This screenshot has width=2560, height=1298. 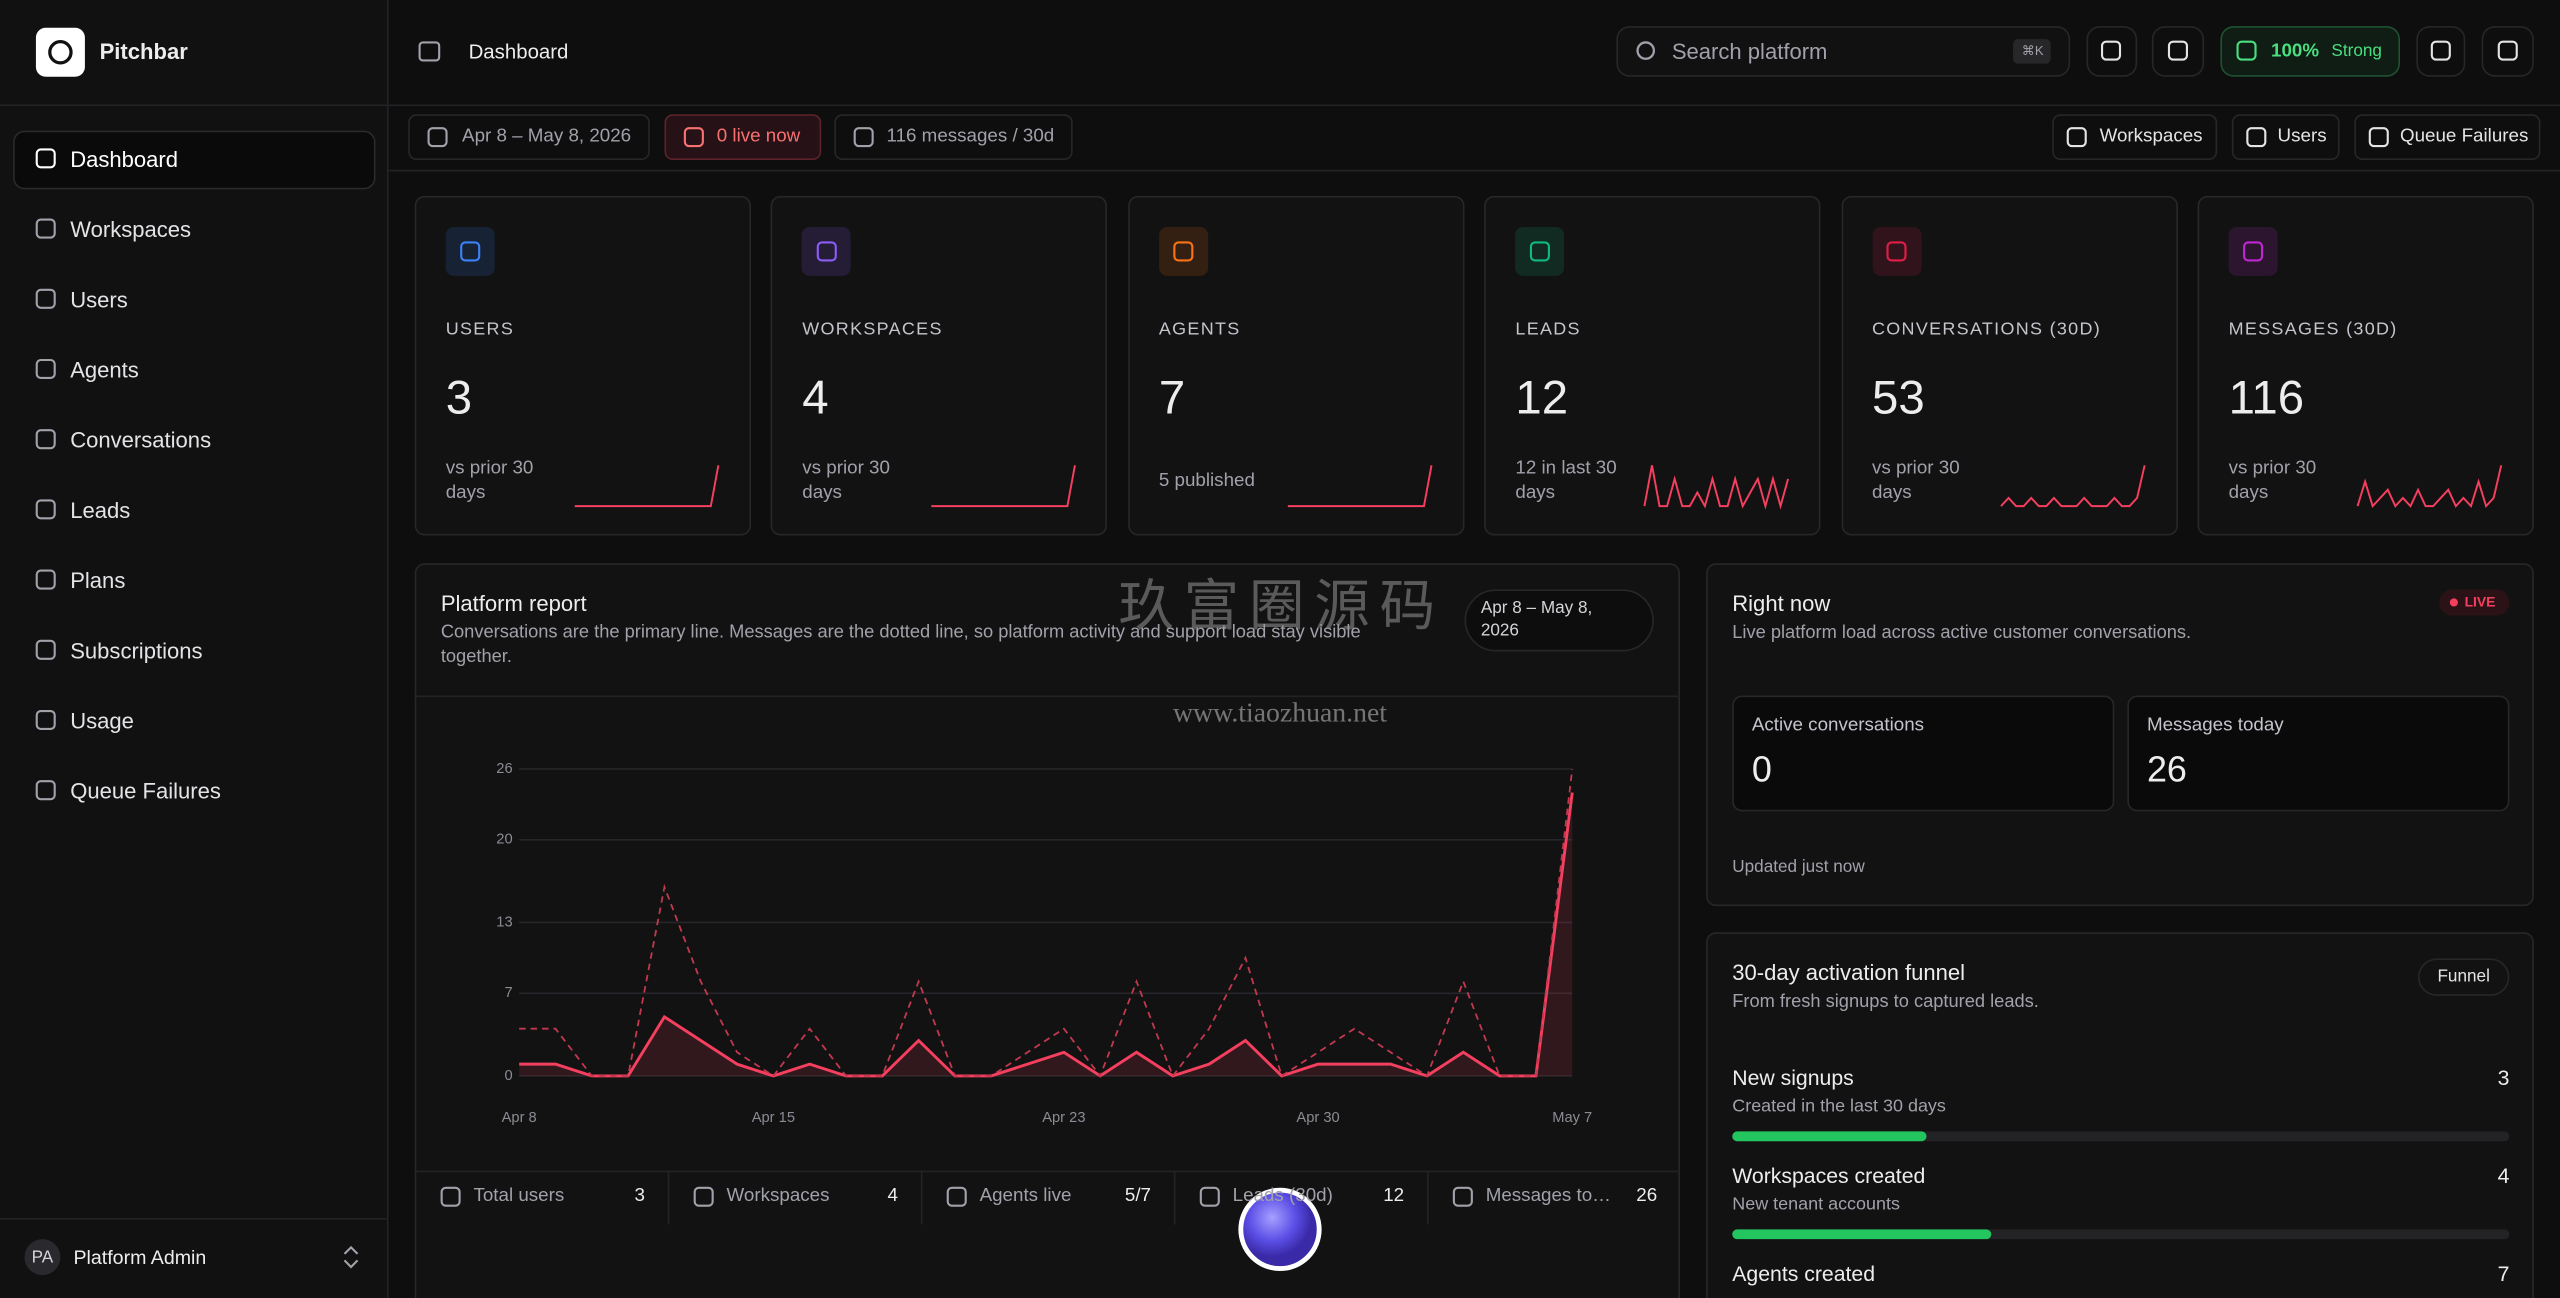 What do you see at coordinates (100, 510) in the screenshot?
I see `nav-label: Leads` at bounding box center [100, 510].